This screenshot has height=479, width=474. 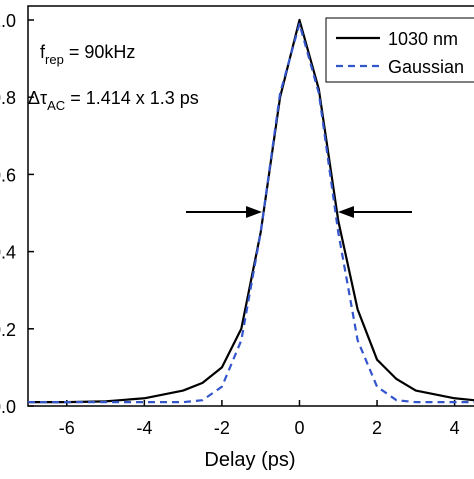 I want to click on y-tick-label: 0.4, so click(x=8, y=253).